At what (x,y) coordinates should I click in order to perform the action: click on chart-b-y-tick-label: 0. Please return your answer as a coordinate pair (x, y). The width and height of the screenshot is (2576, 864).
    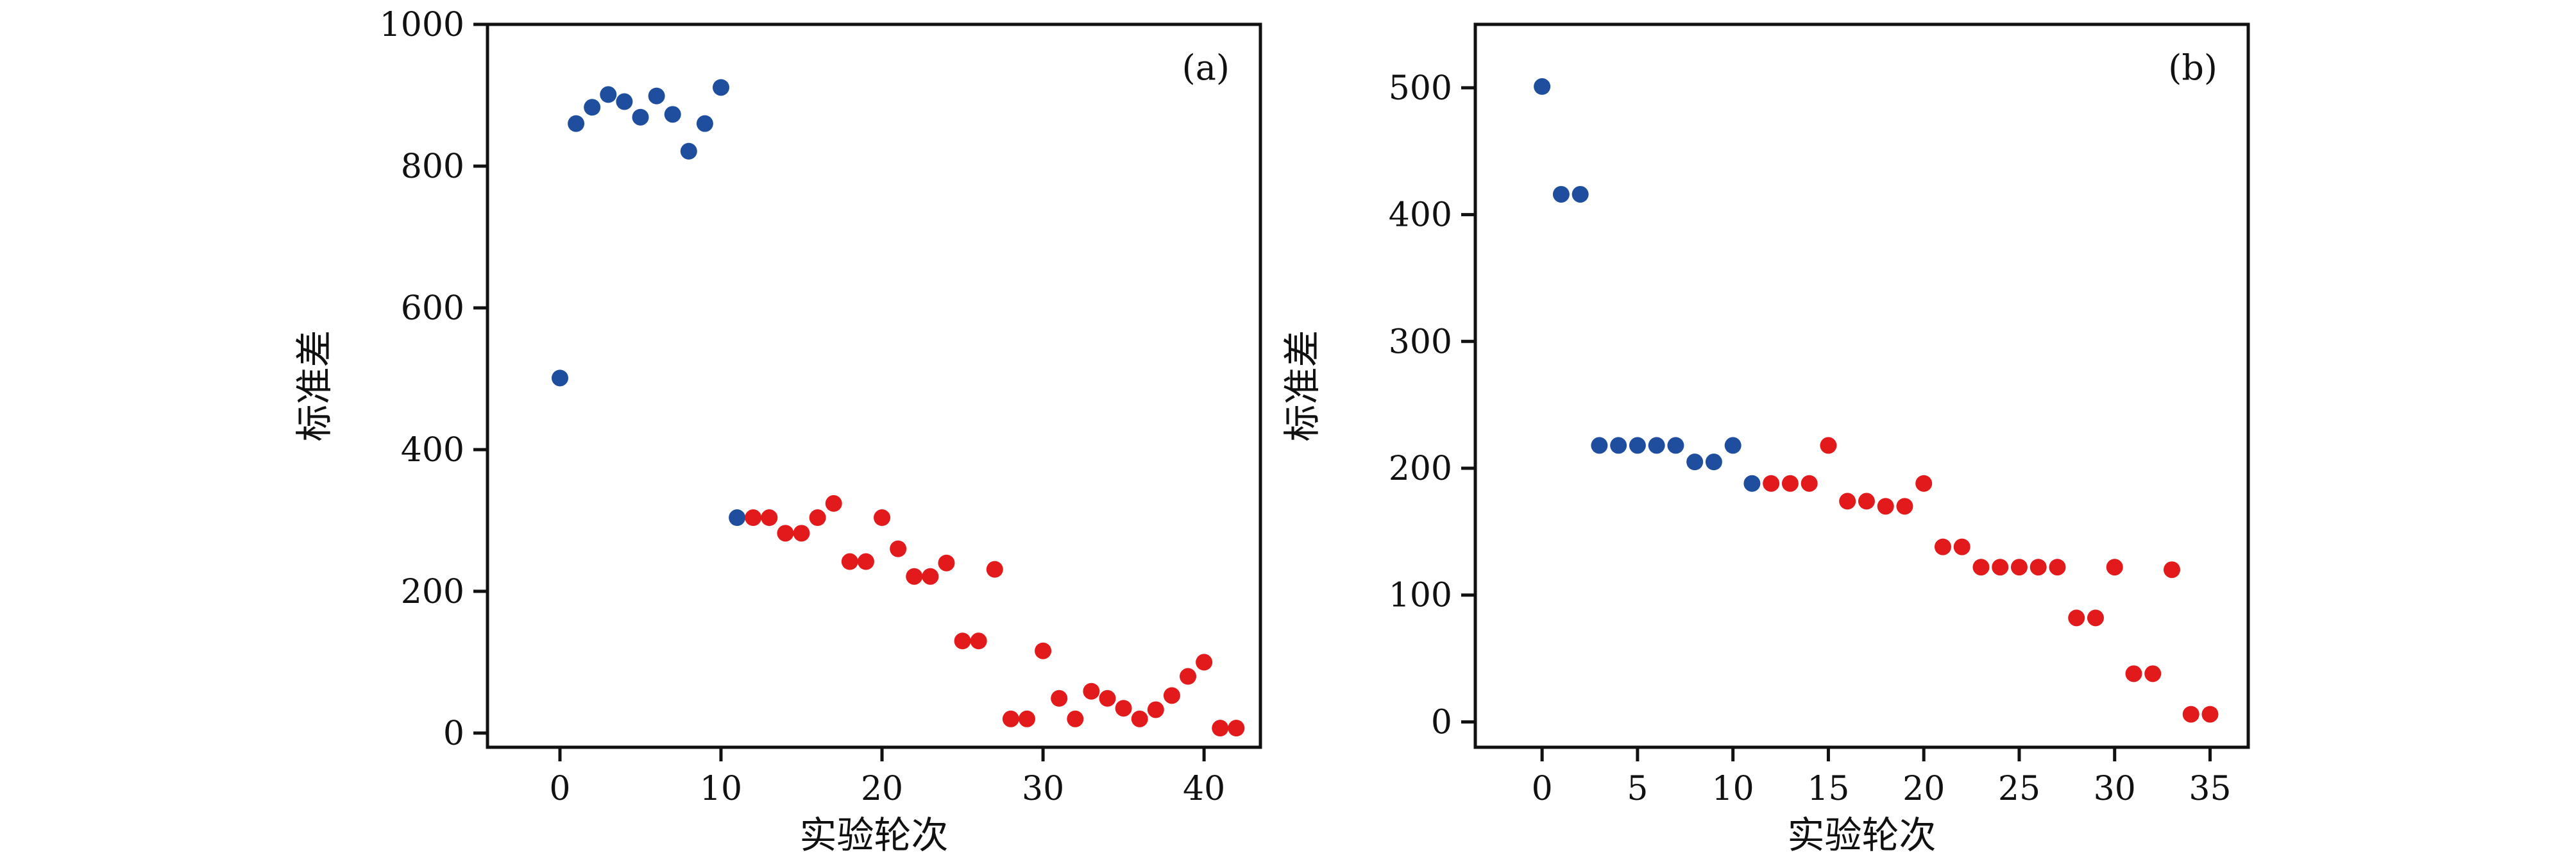
    Looking at the image, I should click on (1441, 722).